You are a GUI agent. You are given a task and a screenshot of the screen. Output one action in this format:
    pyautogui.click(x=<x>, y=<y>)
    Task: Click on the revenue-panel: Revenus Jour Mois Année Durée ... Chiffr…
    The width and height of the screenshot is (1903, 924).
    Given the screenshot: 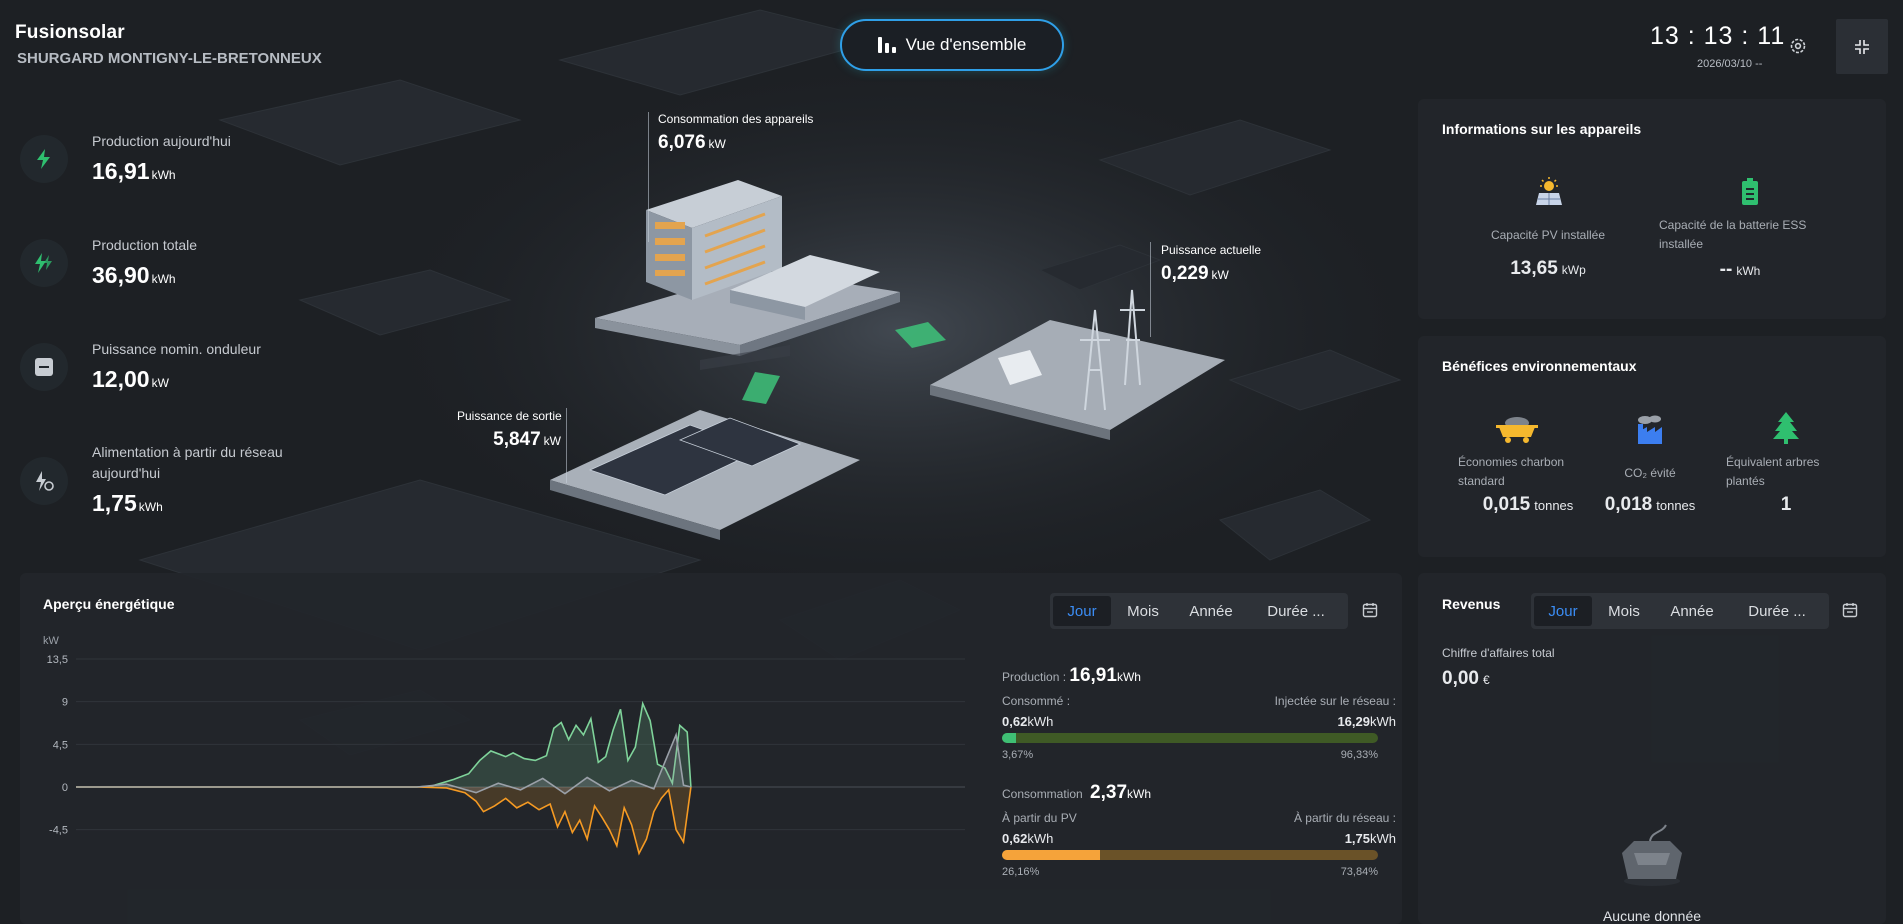 What is the action you would take?
    pyautogui.click(x=1652, y=748)
    